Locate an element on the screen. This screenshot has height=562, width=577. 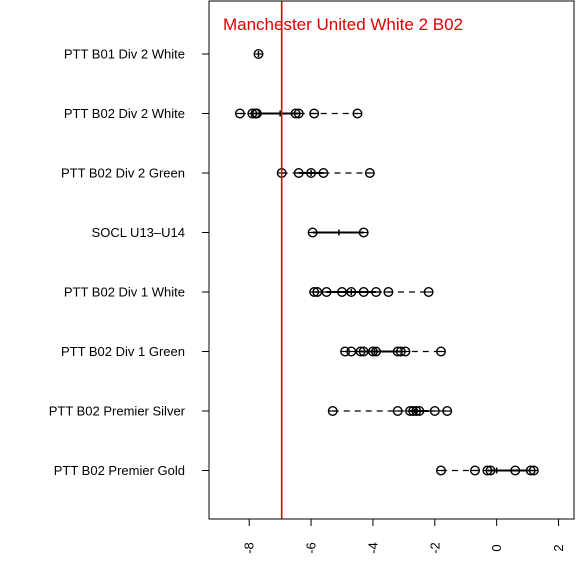
y-tick-label: PTT B02 Premier Silver is located at coordinates (117, 411).